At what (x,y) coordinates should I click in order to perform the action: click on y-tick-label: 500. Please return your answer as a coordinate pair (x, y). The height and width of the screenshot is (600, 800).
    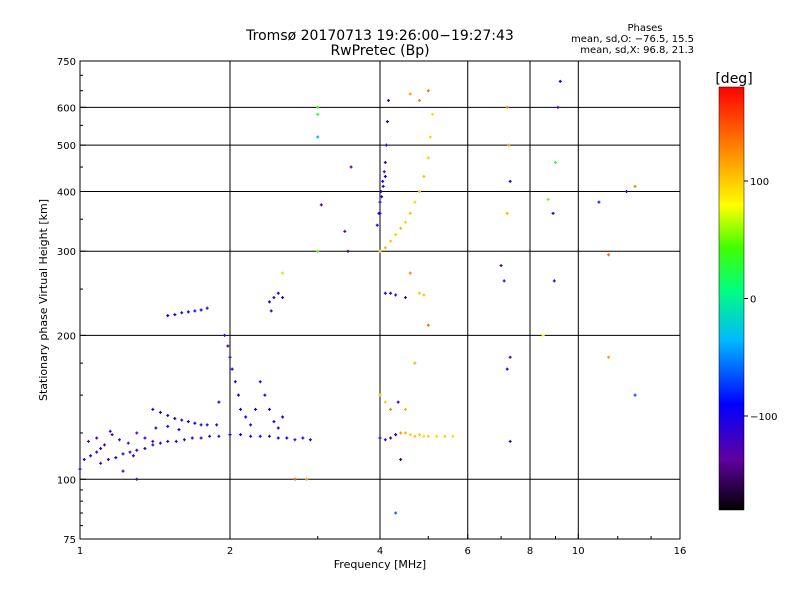
    Looking at the image, I should click on (66, 146).